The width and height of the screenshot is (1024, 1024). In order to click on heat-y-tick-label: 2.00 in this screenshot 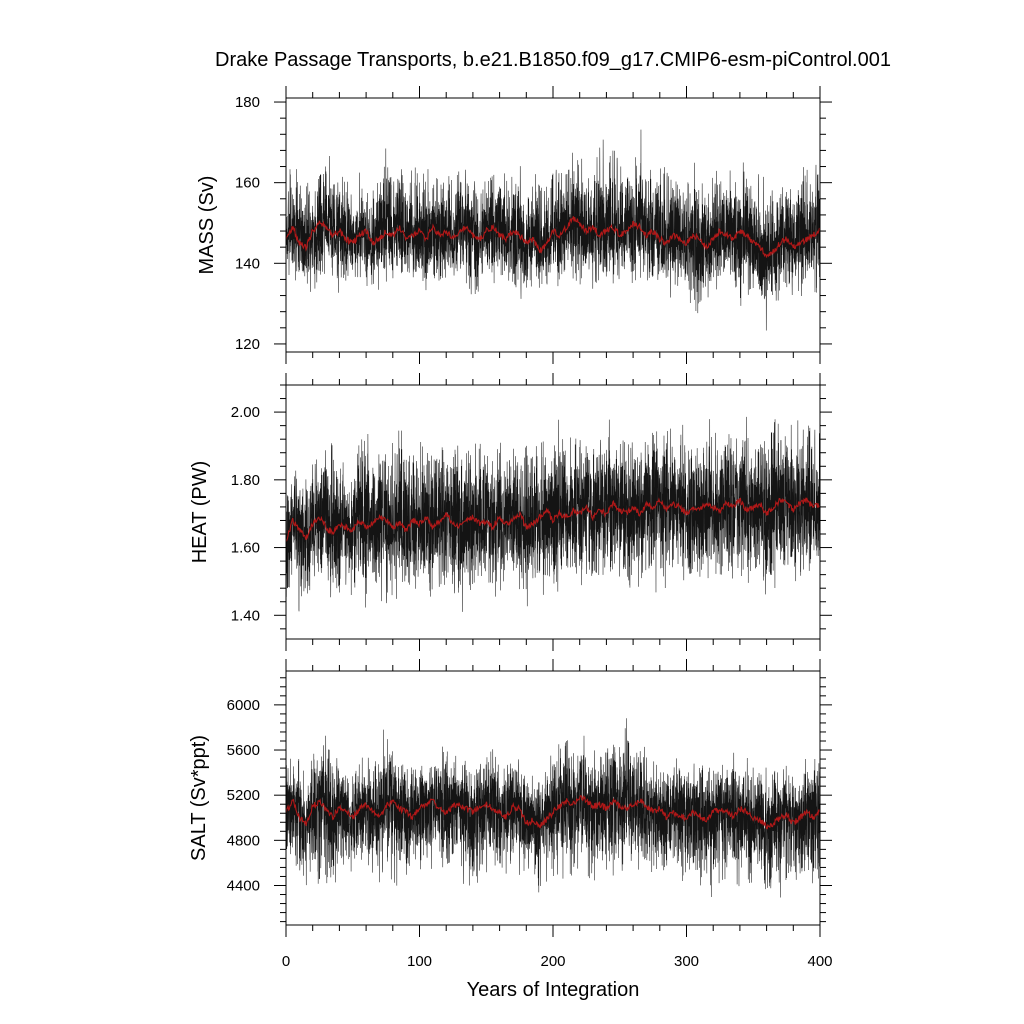, I will do `click(245, 412)`.